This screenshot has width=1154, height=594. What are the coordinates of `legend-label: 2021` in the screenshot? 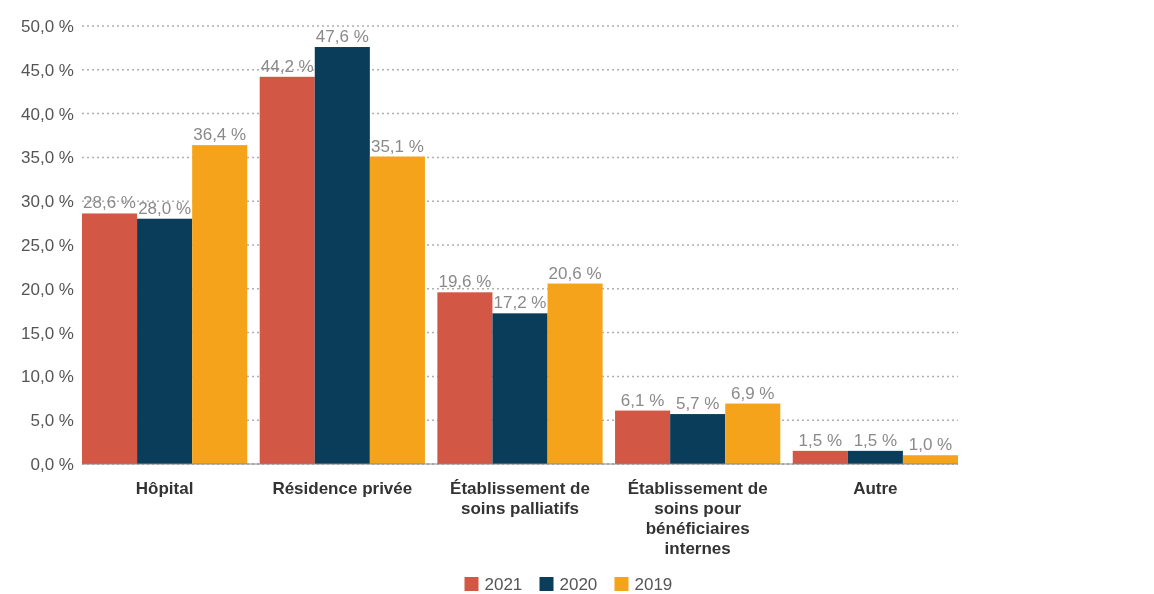 It's located at (503, 584).